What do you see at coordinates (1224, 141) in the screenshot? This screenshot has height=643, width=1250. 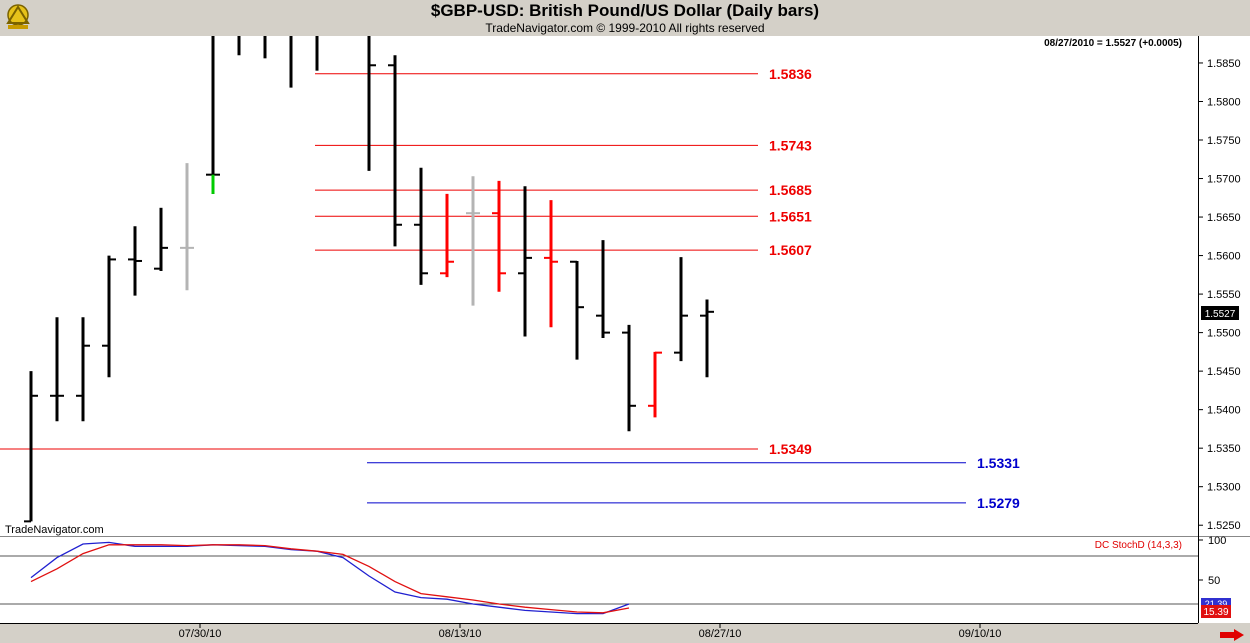 I see `price-tick-label: 1.5750` at bounding box center [1224, 141].